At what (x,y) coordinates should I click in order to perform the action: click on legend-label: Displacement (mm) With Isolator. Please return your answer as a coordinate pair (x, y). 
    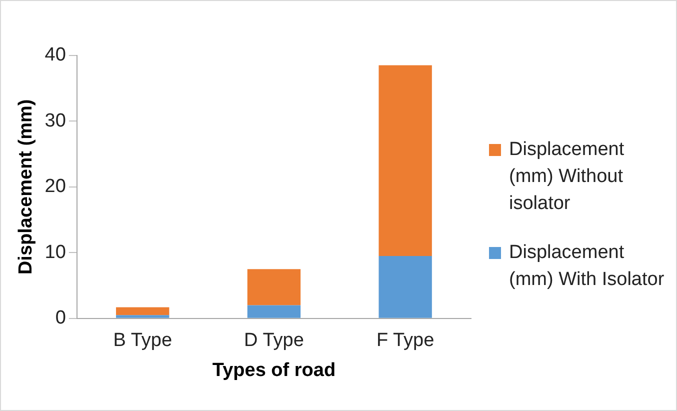
    Looking at the image, I should click on (587, 266).